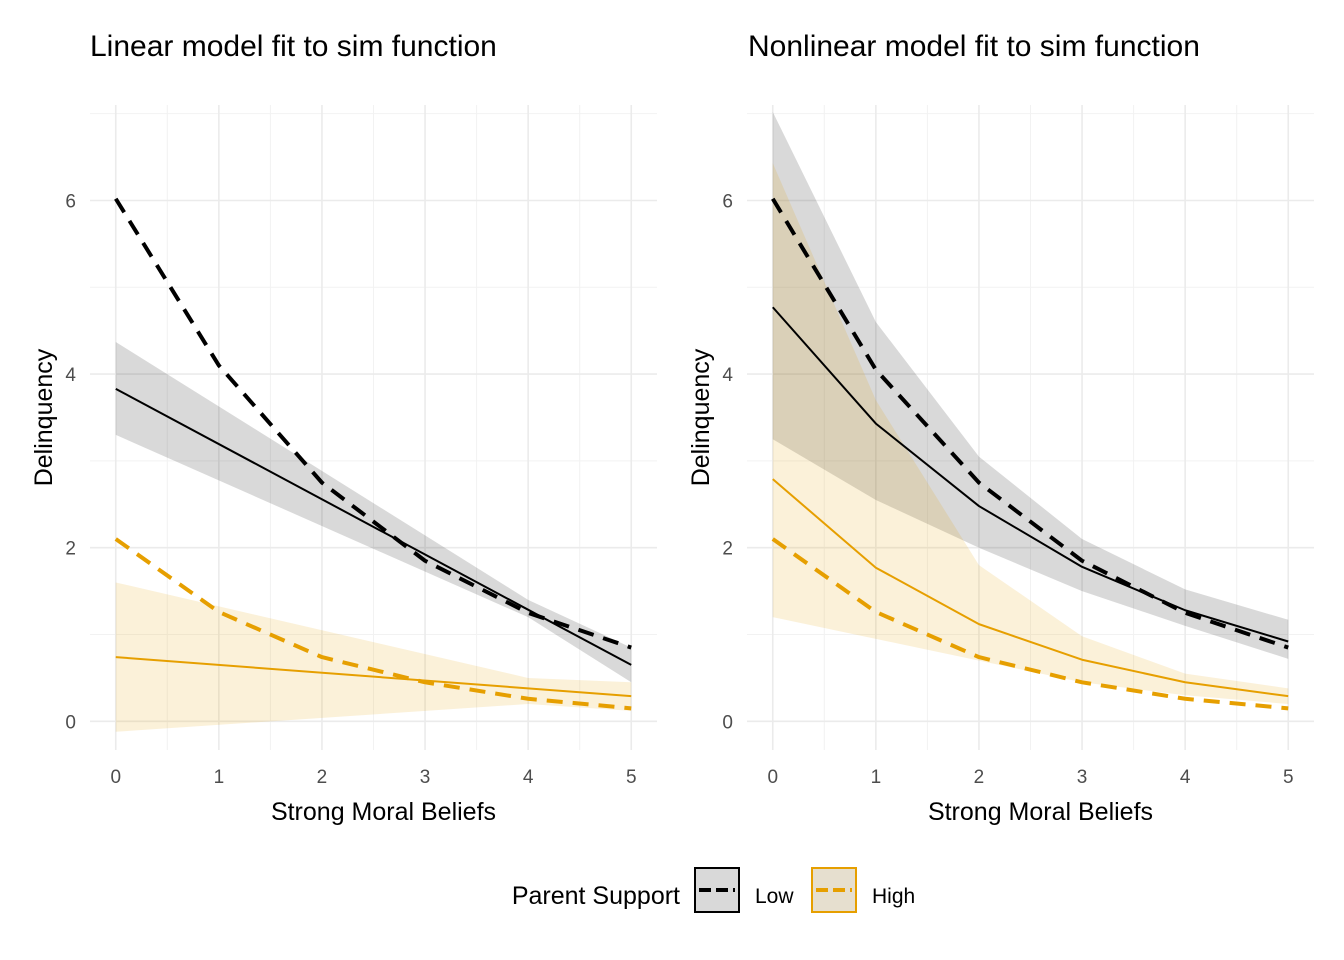 The image size is (1344, 960). Describe the element at coordinates (596, 896) in the screenshot. I see `legend-title: Parent Support` at that location.